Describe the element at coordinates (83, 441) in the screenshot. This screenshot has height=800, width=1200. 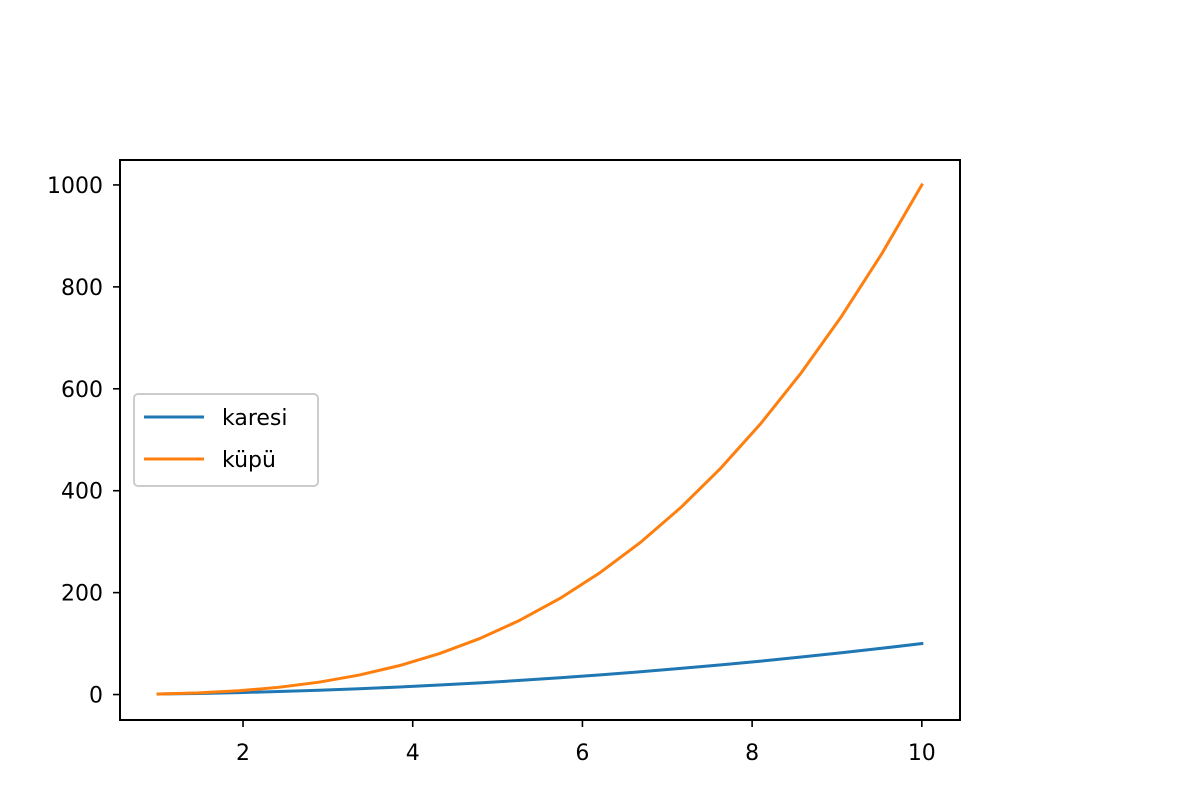
I see `y-axis: 0 200 400 600 800 1000` at that location.